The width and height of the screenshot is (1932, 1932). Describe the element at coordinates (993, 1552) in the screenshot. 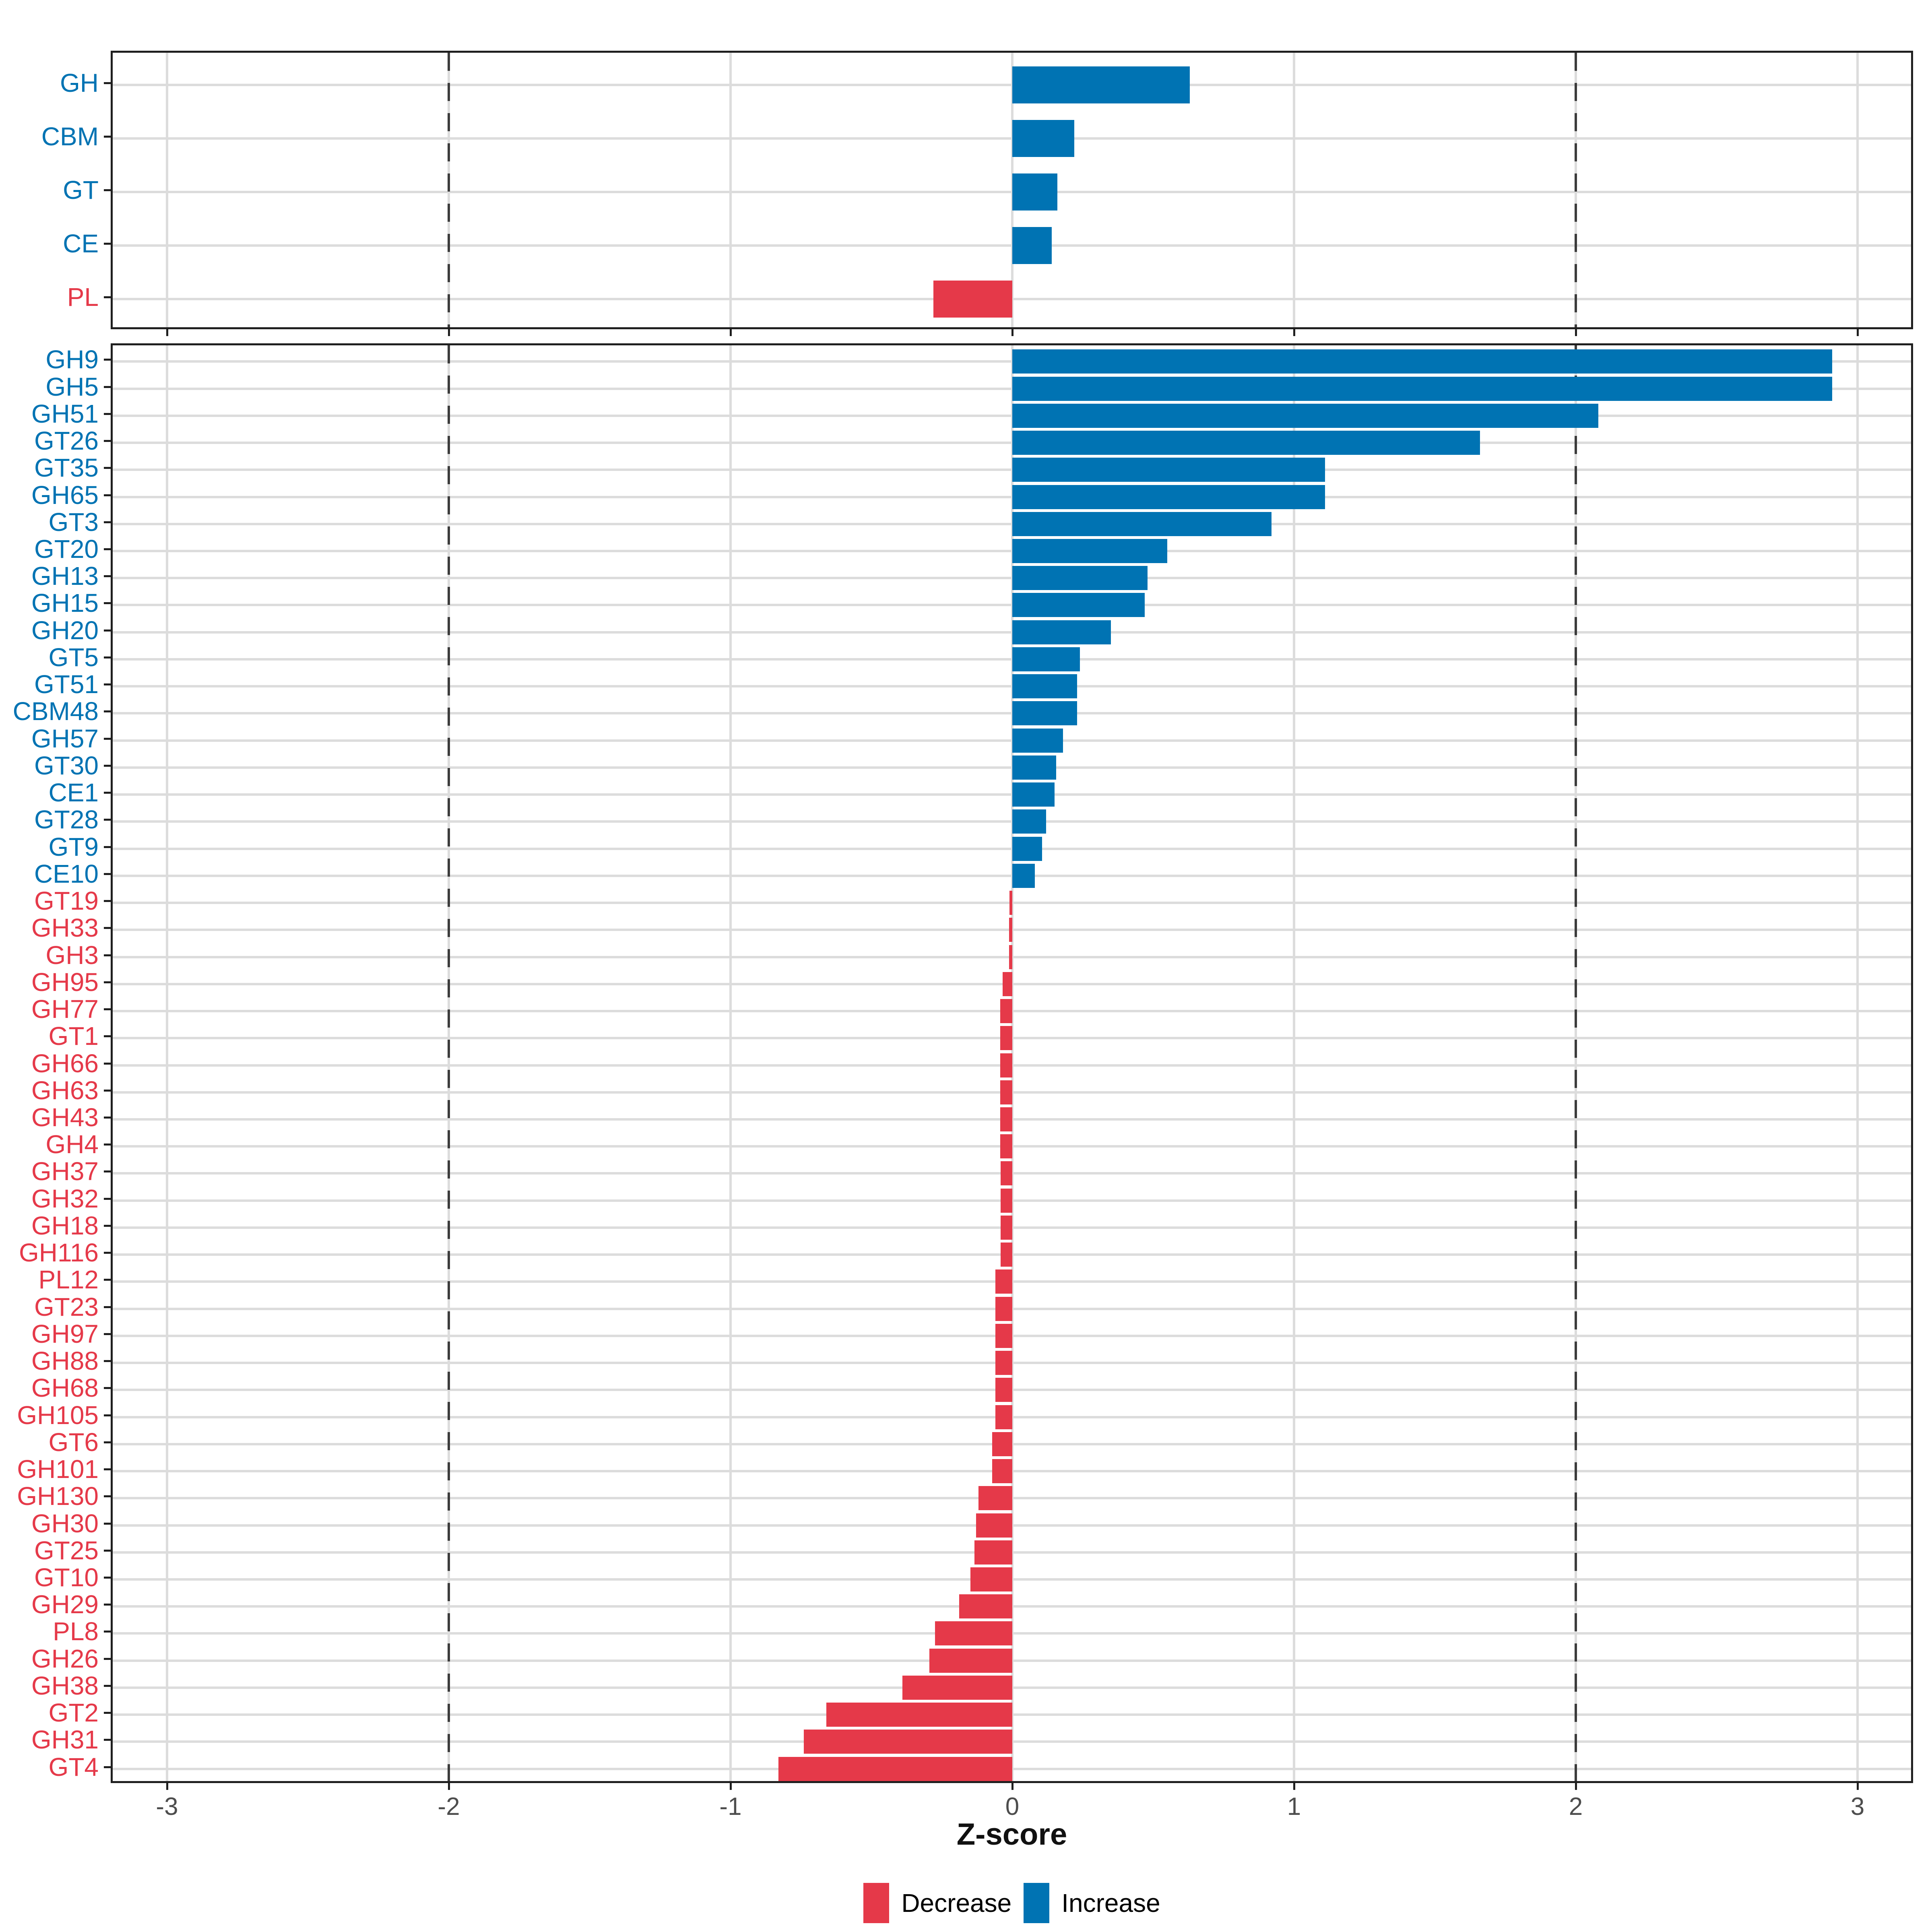

I see `bar-GT25` at that location.